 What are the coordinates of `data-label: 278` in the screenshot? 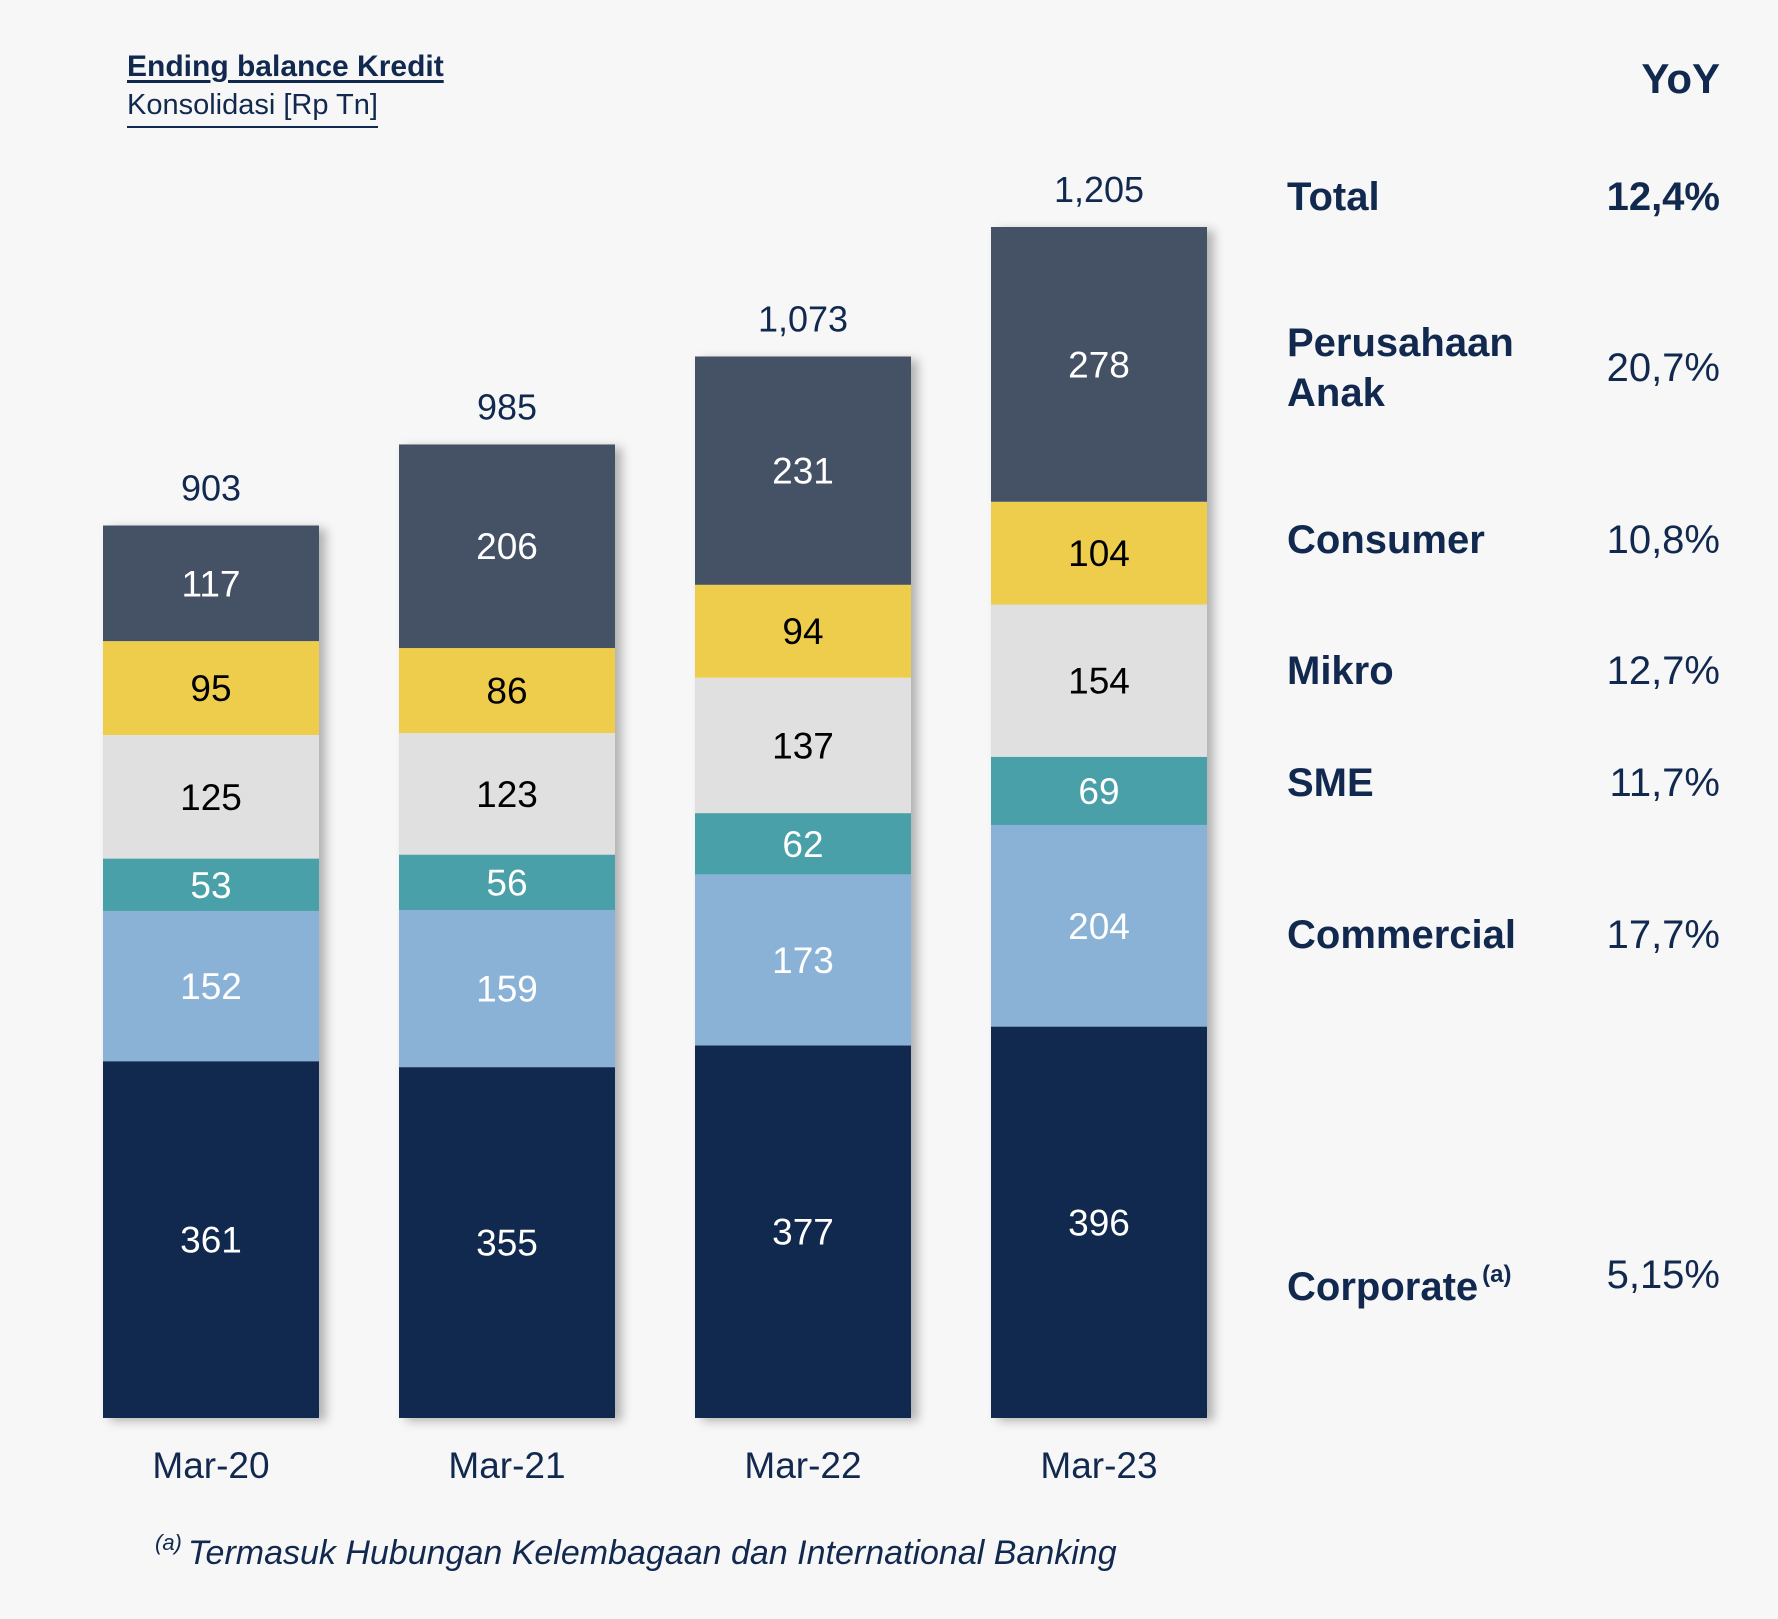 It's located at (1099, 364).